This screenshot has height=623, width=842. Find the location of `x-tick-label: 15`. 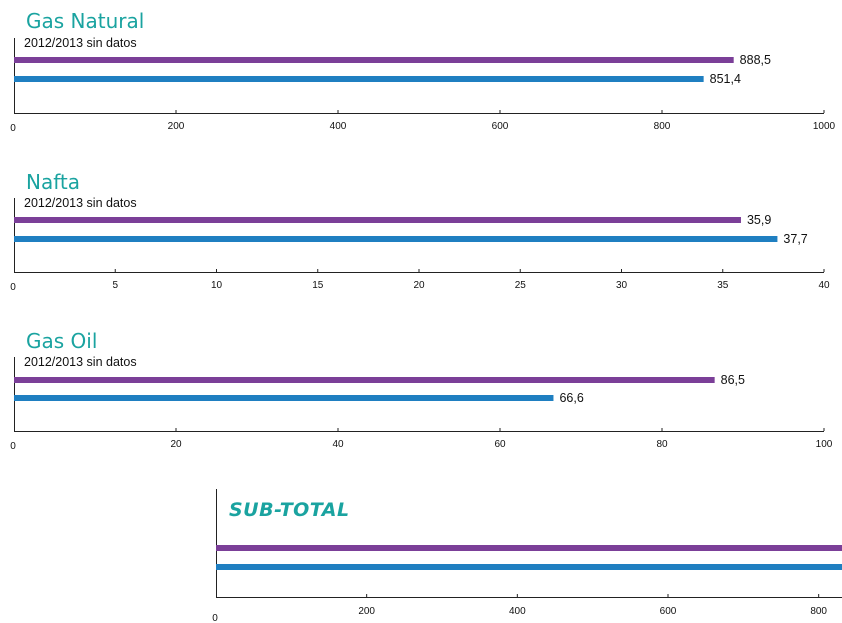

x-tick-label: 15 is located at coordinates (318, 285).